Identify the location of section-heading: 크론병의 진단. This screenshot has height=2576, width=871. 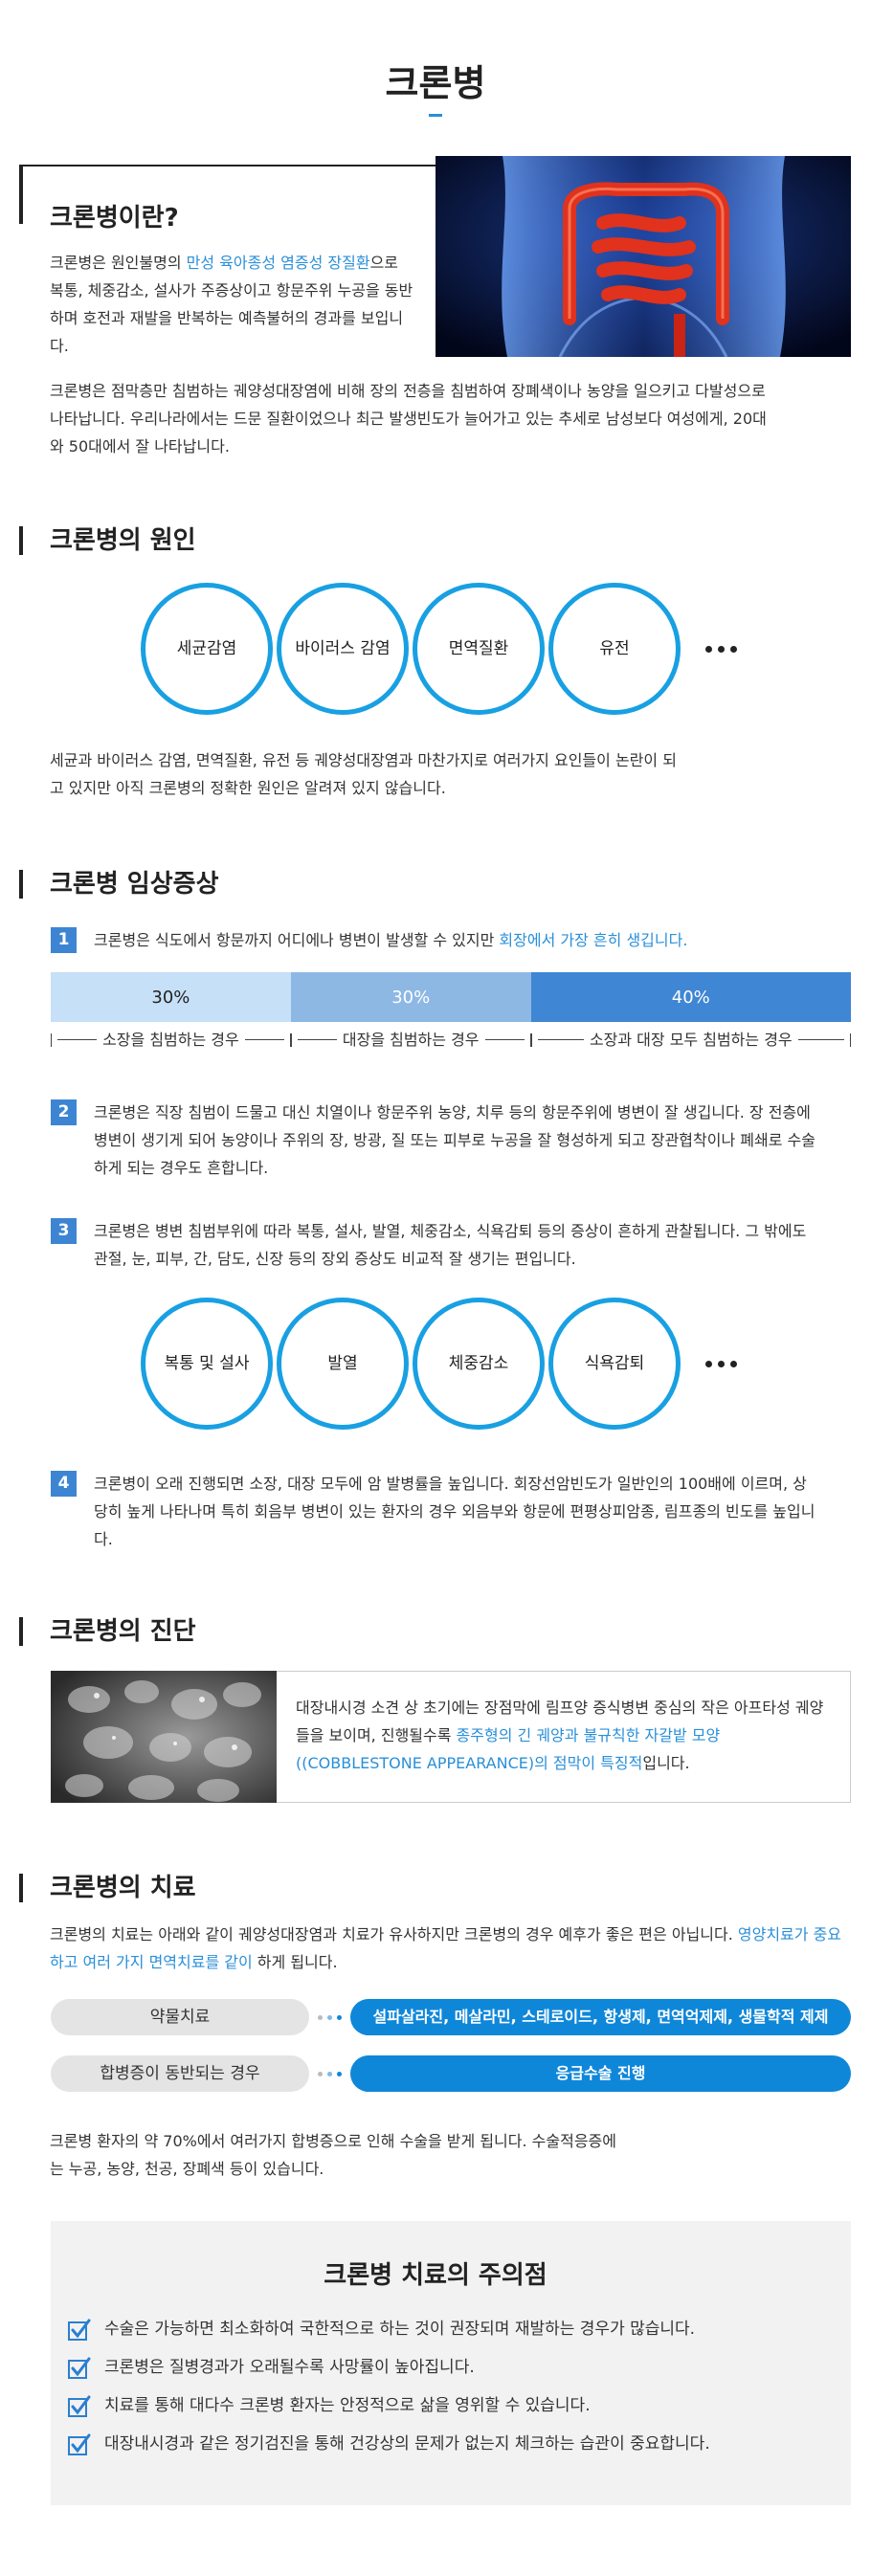
(123, 1631).